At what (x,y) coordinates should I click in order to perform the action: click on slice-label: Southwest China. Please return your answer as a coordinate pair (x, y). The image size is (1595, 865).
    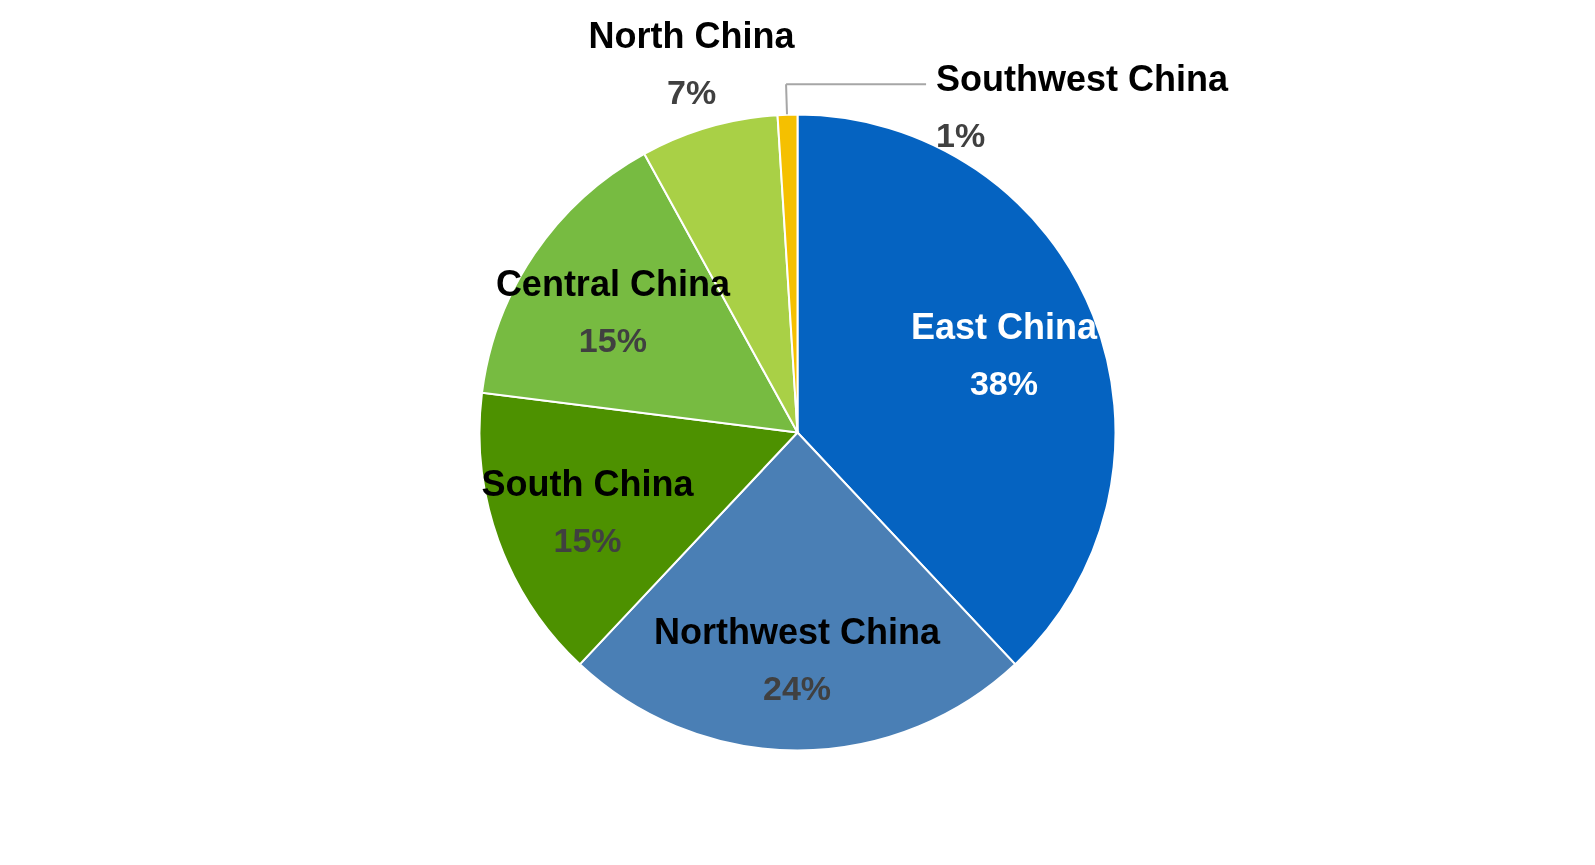
    Looking at the image, I should click on (1083, 79).